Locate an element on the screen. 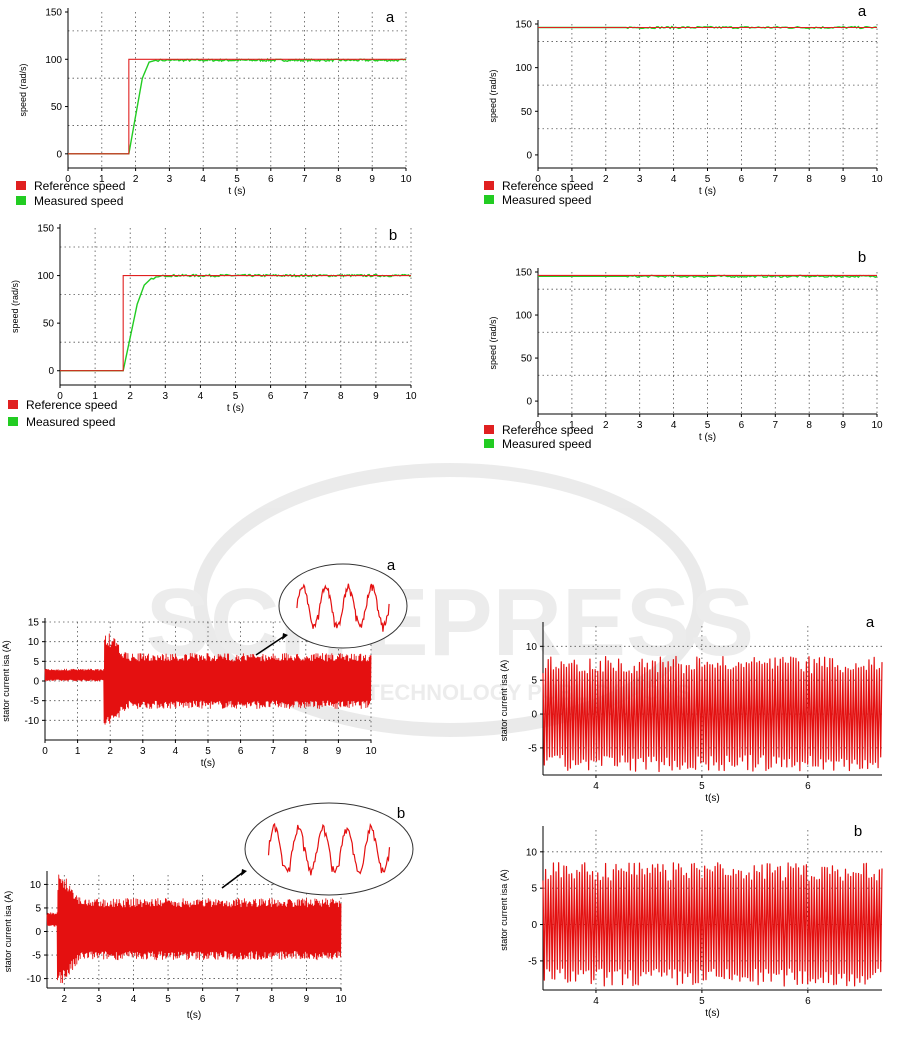 The image size is (901, 1039). x-axis-label: t(s) is located at coordinates (208, 763).